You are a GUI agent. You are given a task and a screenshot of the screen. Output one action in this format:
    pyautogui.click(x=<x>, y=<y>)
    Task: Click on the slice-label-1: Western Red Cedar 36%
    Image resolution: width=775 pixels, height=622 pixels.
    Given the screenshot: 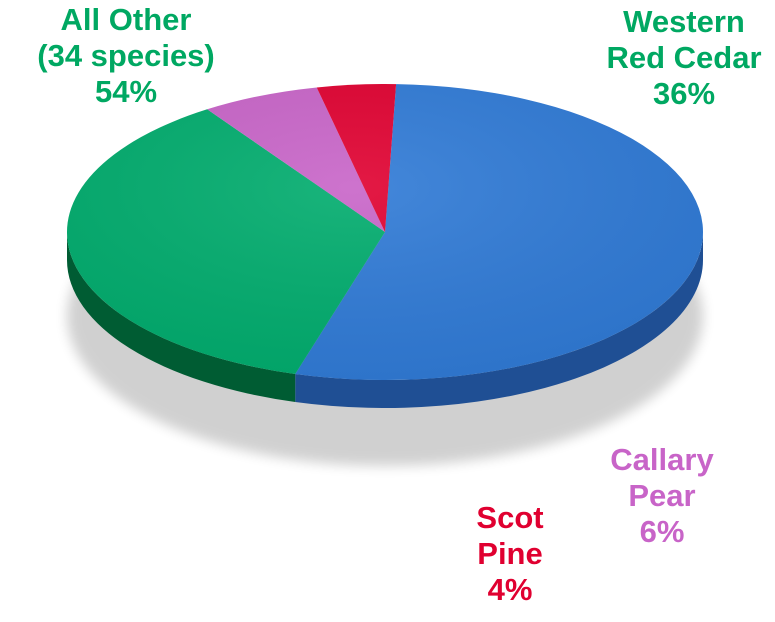 What is the action you would take?
    pyautogui.click(x=683, y=57)
    